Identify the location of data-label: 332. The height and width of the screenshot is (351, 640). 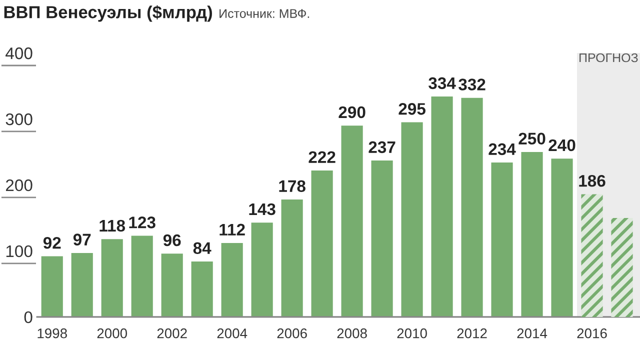
(472, 84).